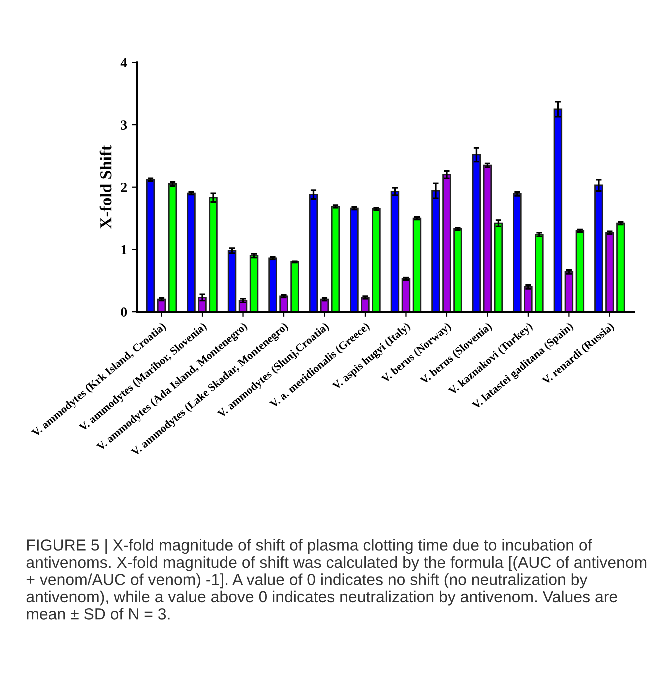 Image resolution: width=654 pixels, height=674 pixels. Describe the element at coordinates (124, 63) in the screenshot. I see `y-tick-label: 4` at that location.